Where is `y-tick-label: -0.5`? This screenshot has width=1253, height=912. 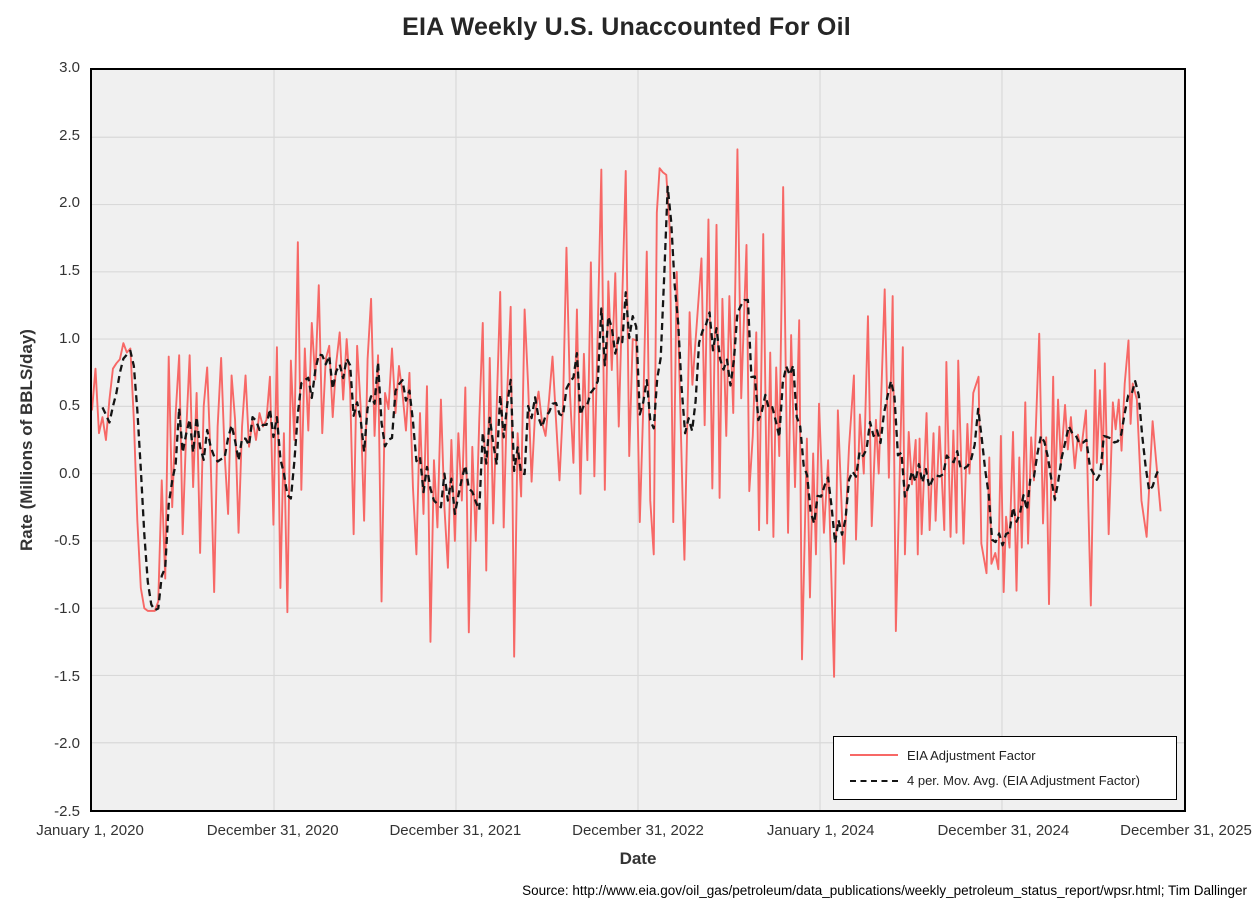
y-tick-label: -0.5 is located at coordinates (67, 541).